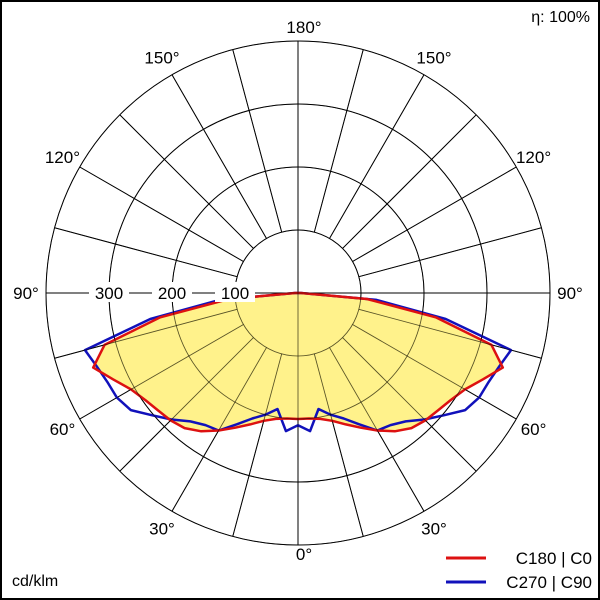 This screenshot has width=600, height=600. I want to click on angle-label-left-120: 120°, so click(62, 157).